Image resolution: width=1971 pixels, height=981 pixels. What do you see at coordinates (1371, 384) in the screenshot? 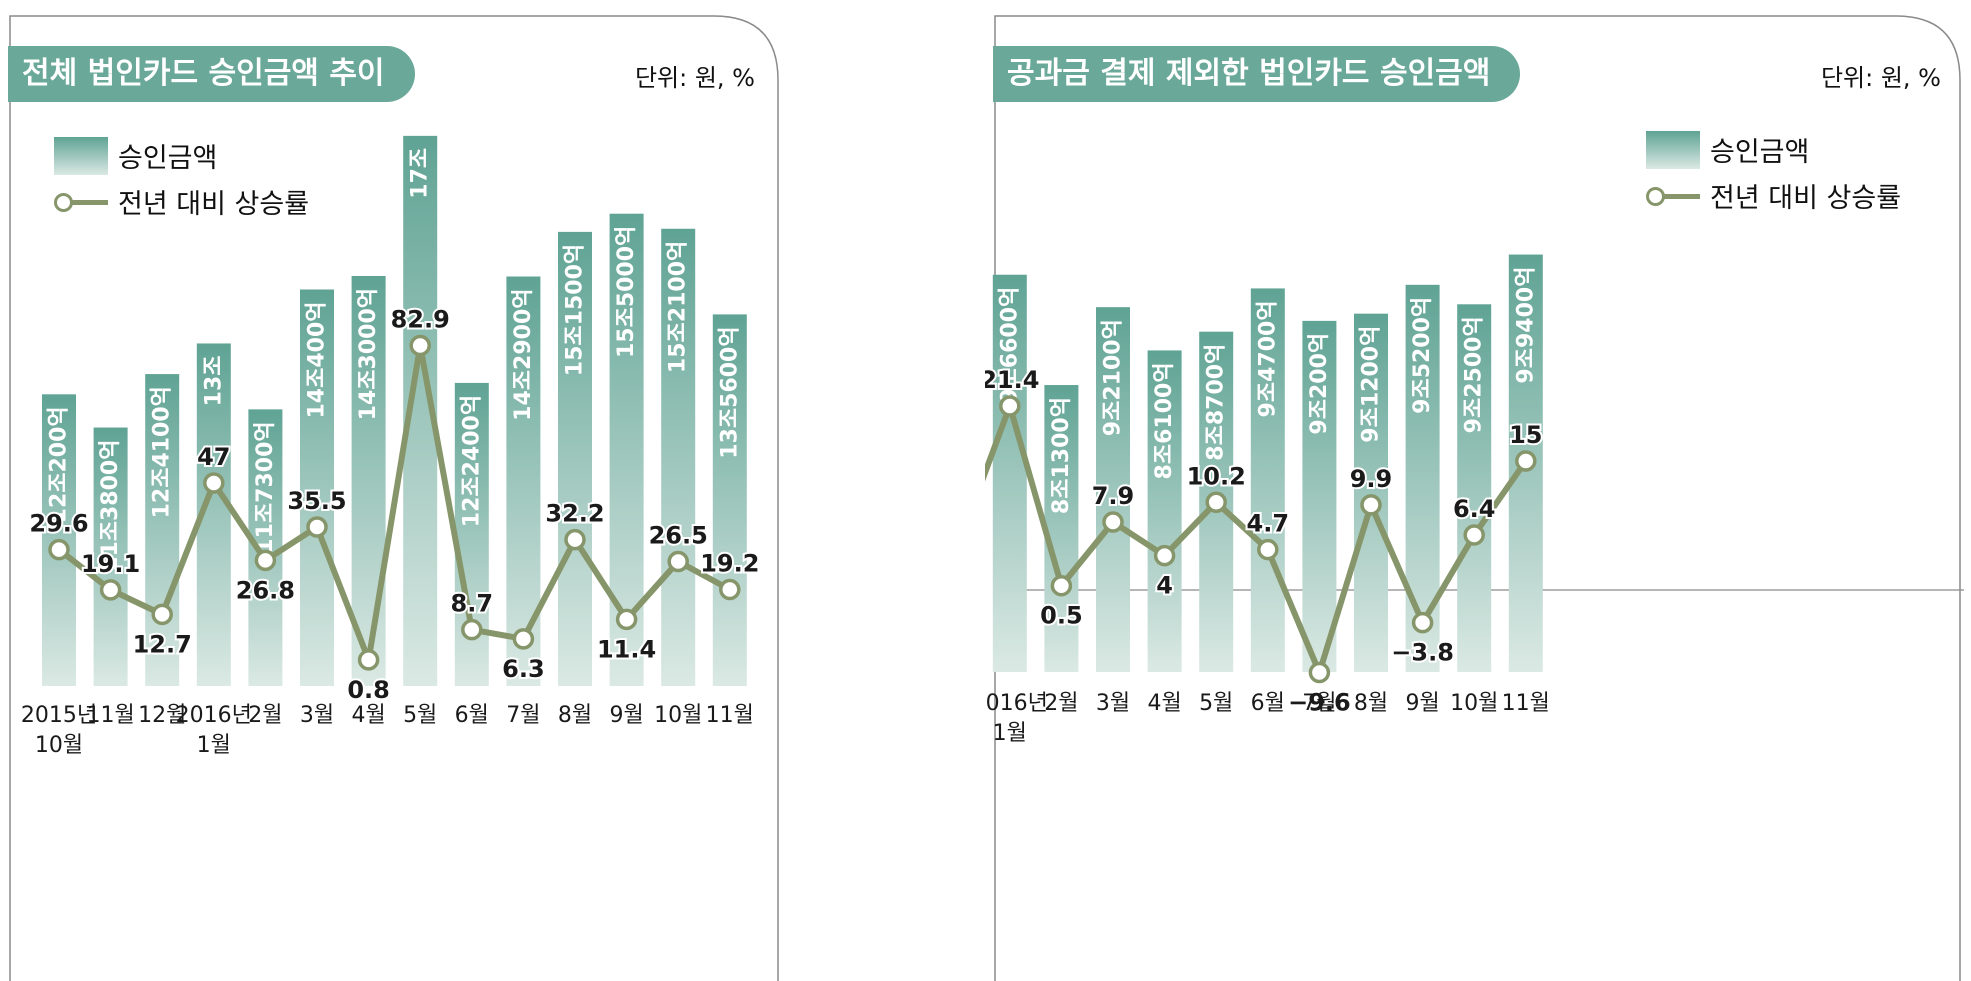
I see `bar-value-label: 9조1200억` at bounding box center [1371, 384].